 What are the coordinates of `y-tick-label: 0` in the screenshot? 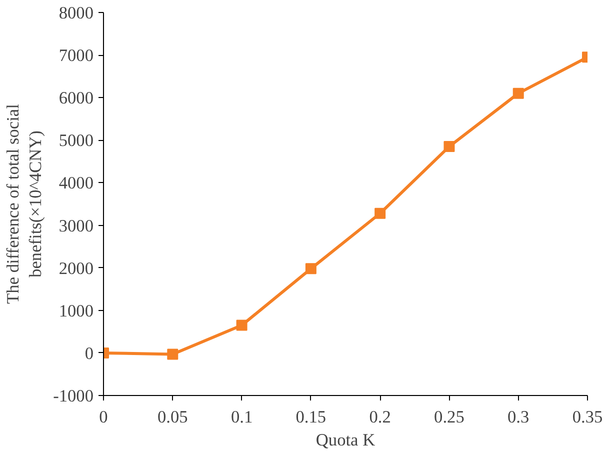 It's located at (89, 353).